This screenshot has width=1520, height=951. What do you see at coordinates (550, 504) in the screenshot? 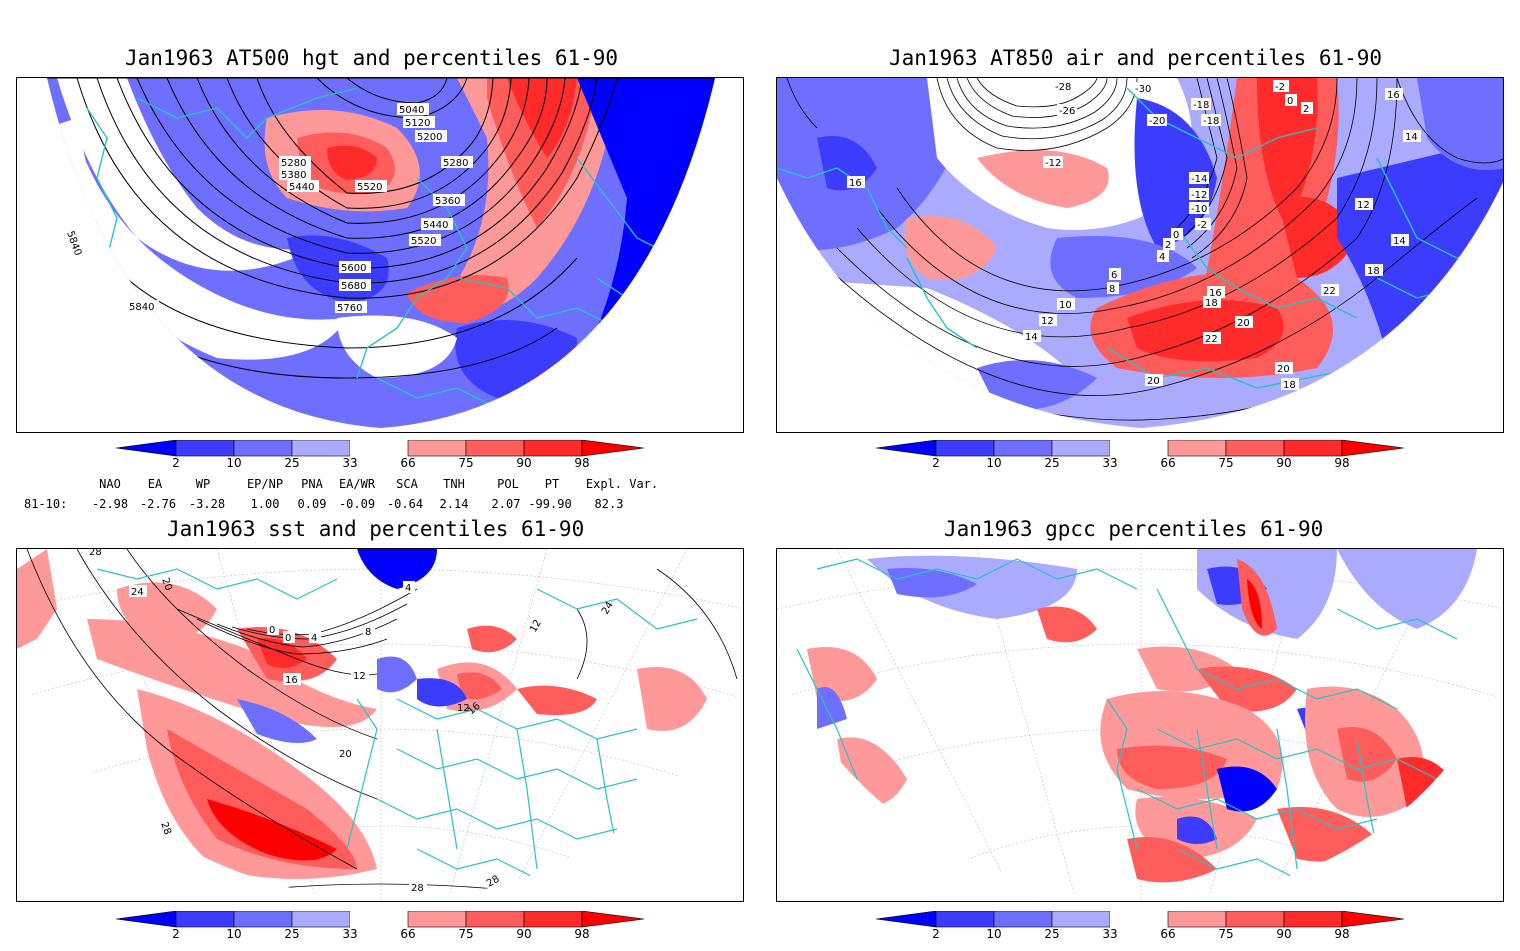
I see `index-value: -99.90` at bounding box center [550, 504].